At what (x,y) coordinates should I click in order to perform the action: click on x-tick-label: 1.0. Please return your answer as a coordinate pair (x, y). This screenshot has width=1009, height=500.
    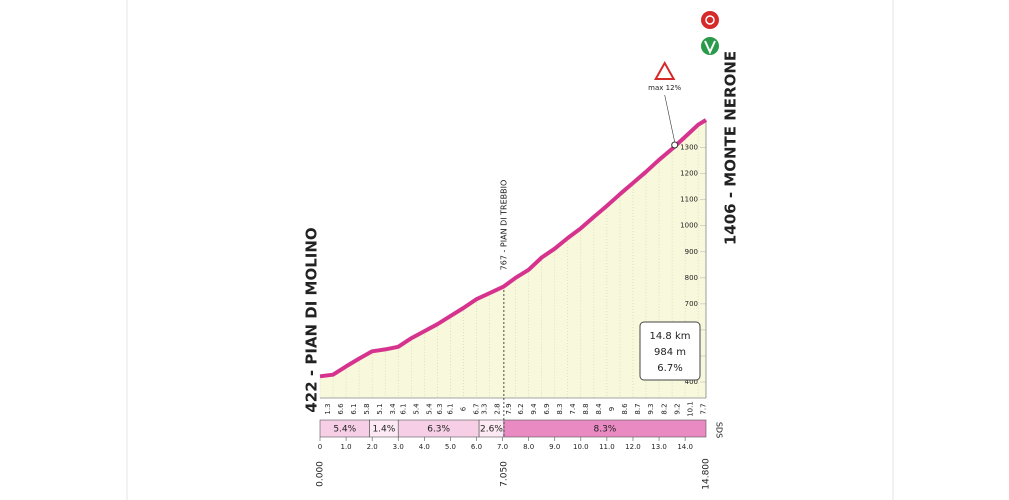
    Looking at the image, I should click on (346, 447).